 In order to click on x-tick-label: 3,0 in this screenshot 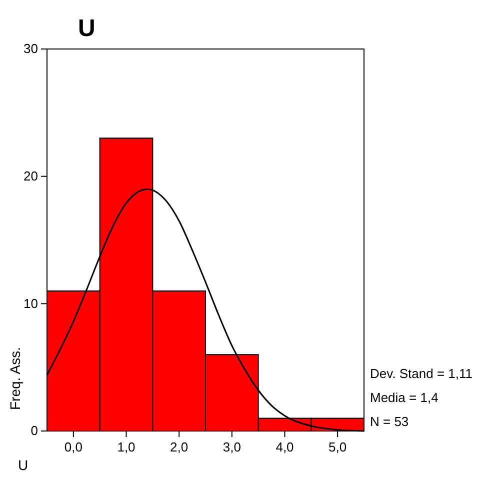, I will do `click(231, 447)`.